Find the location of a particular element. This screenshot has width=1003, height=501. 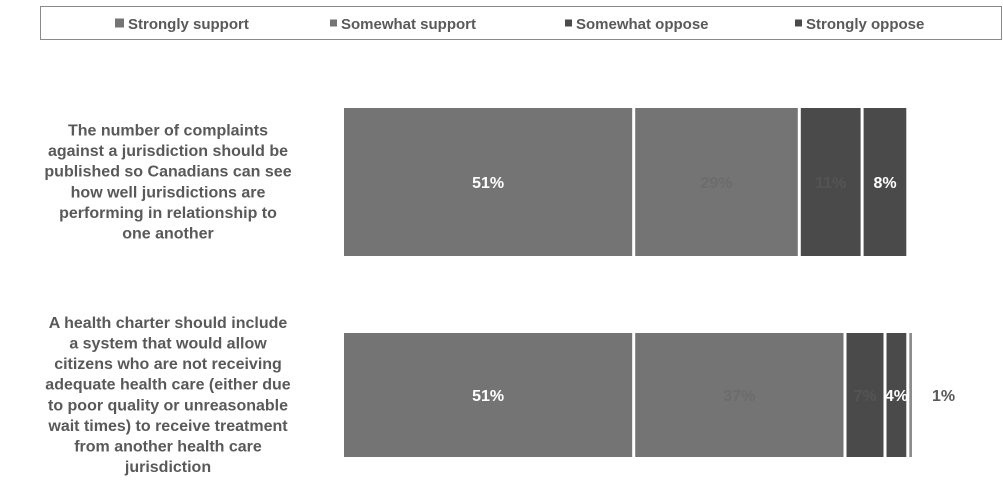

data-label-2-strongly-oppose: 4% is located at coordinates (896, 396).